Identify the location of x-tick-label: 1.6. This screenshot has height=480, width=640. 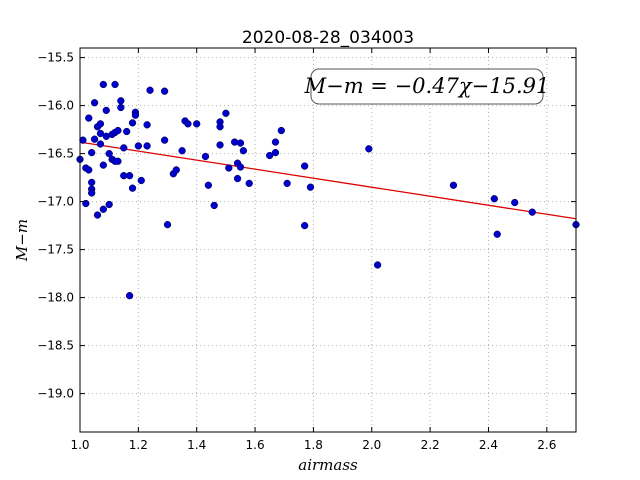
(255, 445).